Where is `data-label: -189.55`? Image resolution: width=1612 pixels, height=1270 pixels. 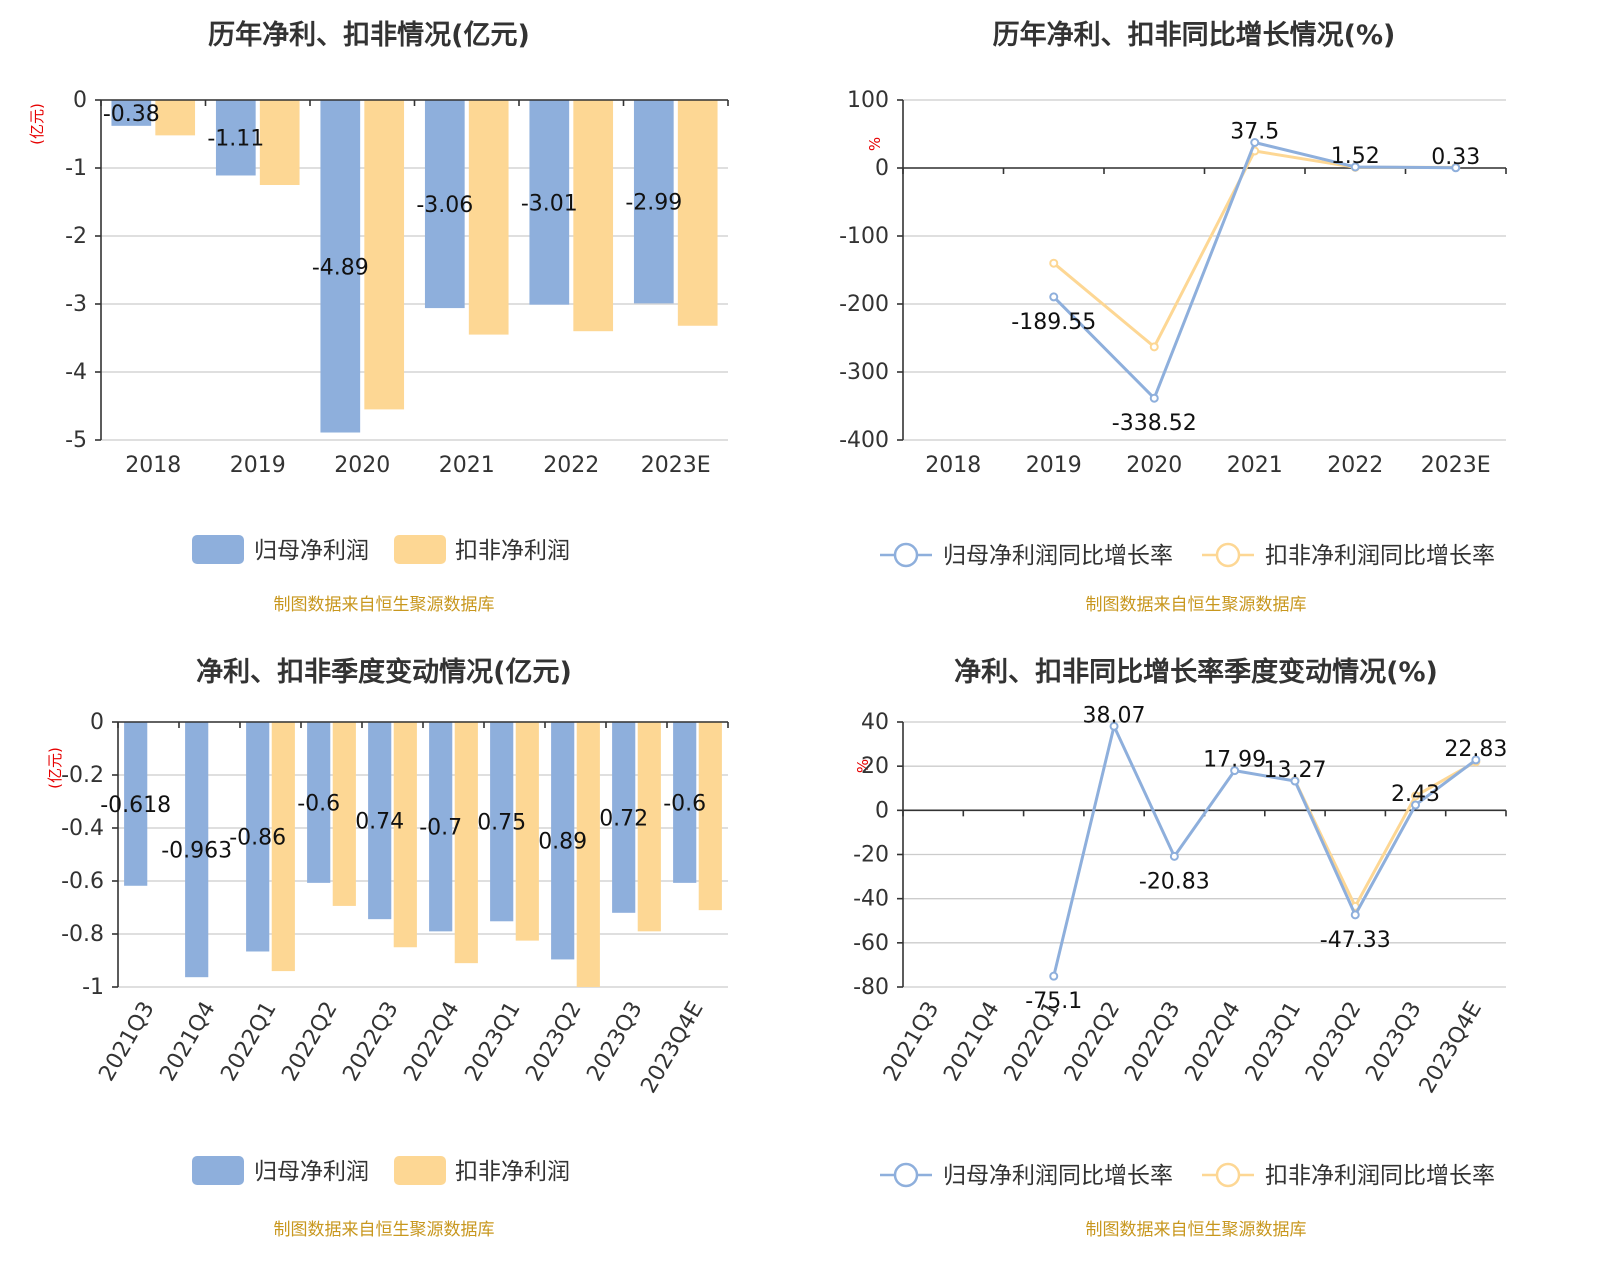
data-label: -189.55 is located at coordinates (1053, 322).